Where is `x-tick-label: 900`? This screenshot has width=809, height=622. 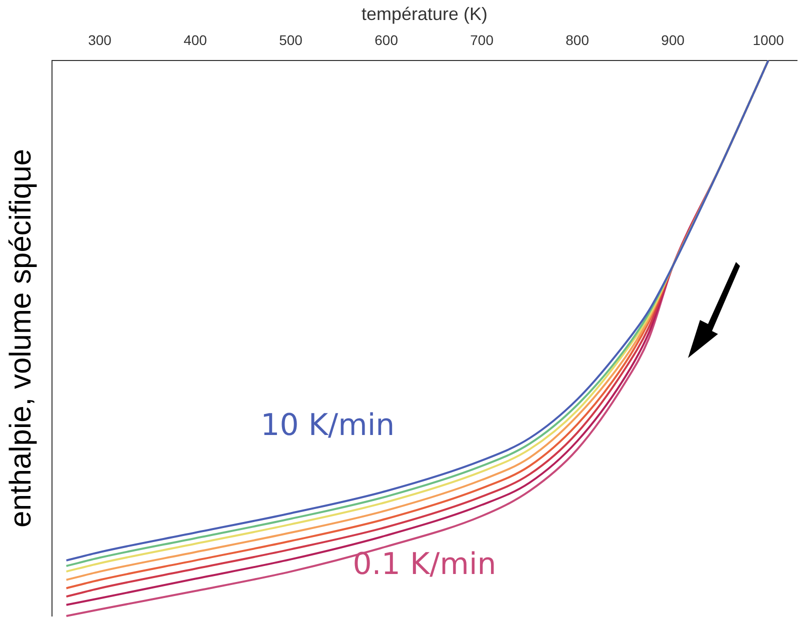 x-tick-label: 900 is located at coordinates (673, 40).